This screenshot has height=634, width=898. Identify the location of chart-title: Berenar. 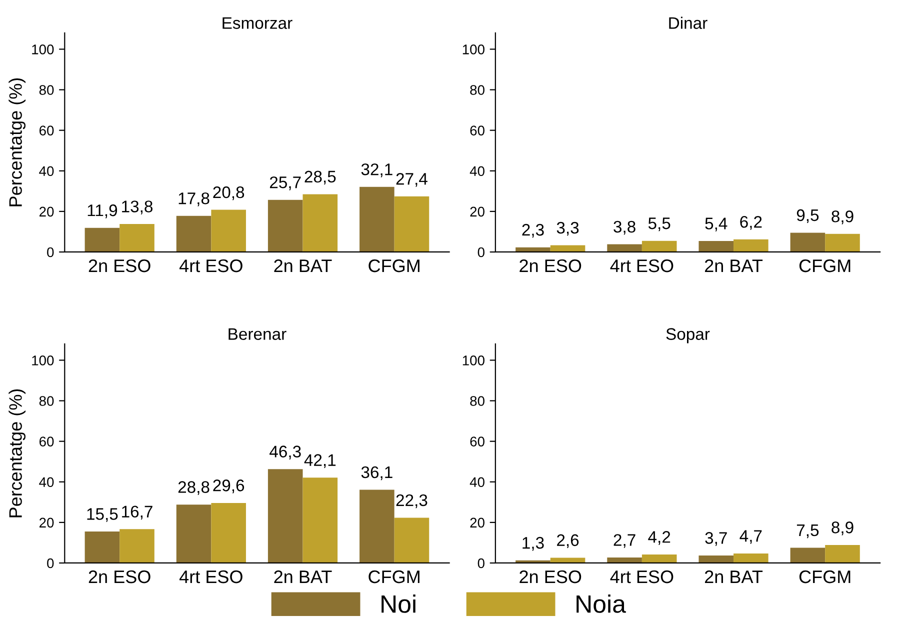
(257, 334).